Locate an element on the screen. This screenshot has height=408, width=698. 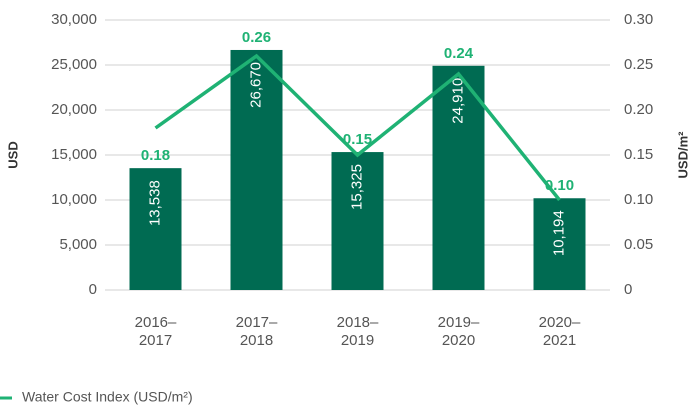
y-tick-label: 5,000 is located at coordinates (78, 244).